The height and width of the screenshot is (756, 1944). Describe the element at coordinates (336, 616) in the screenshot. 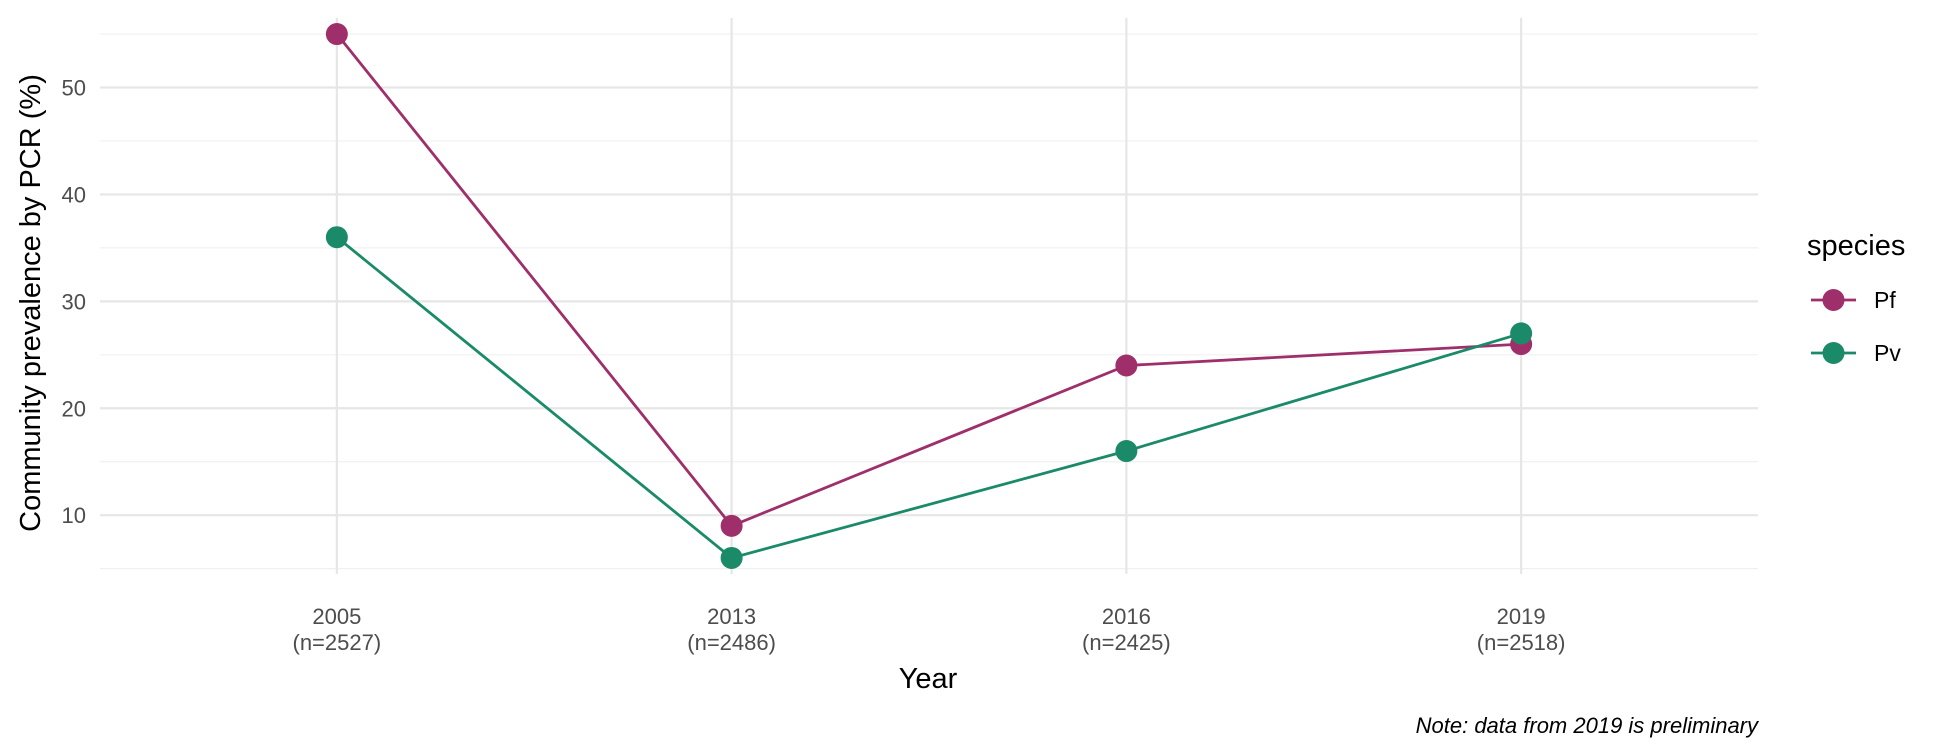

I see `x-tick-label-year: 2005` at that location.